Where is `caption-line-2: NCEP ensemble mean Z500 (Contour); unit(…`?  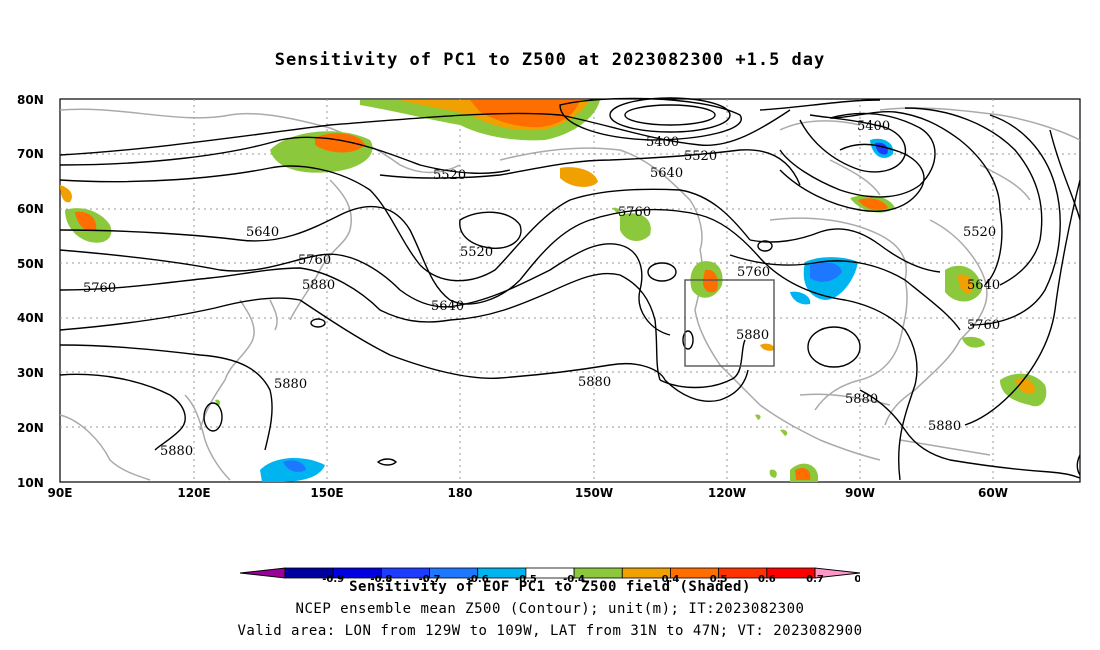 caption-line-2: NCEP ensemble mean Z500 (Contour); unit(… is located at coordinates (550, 609).